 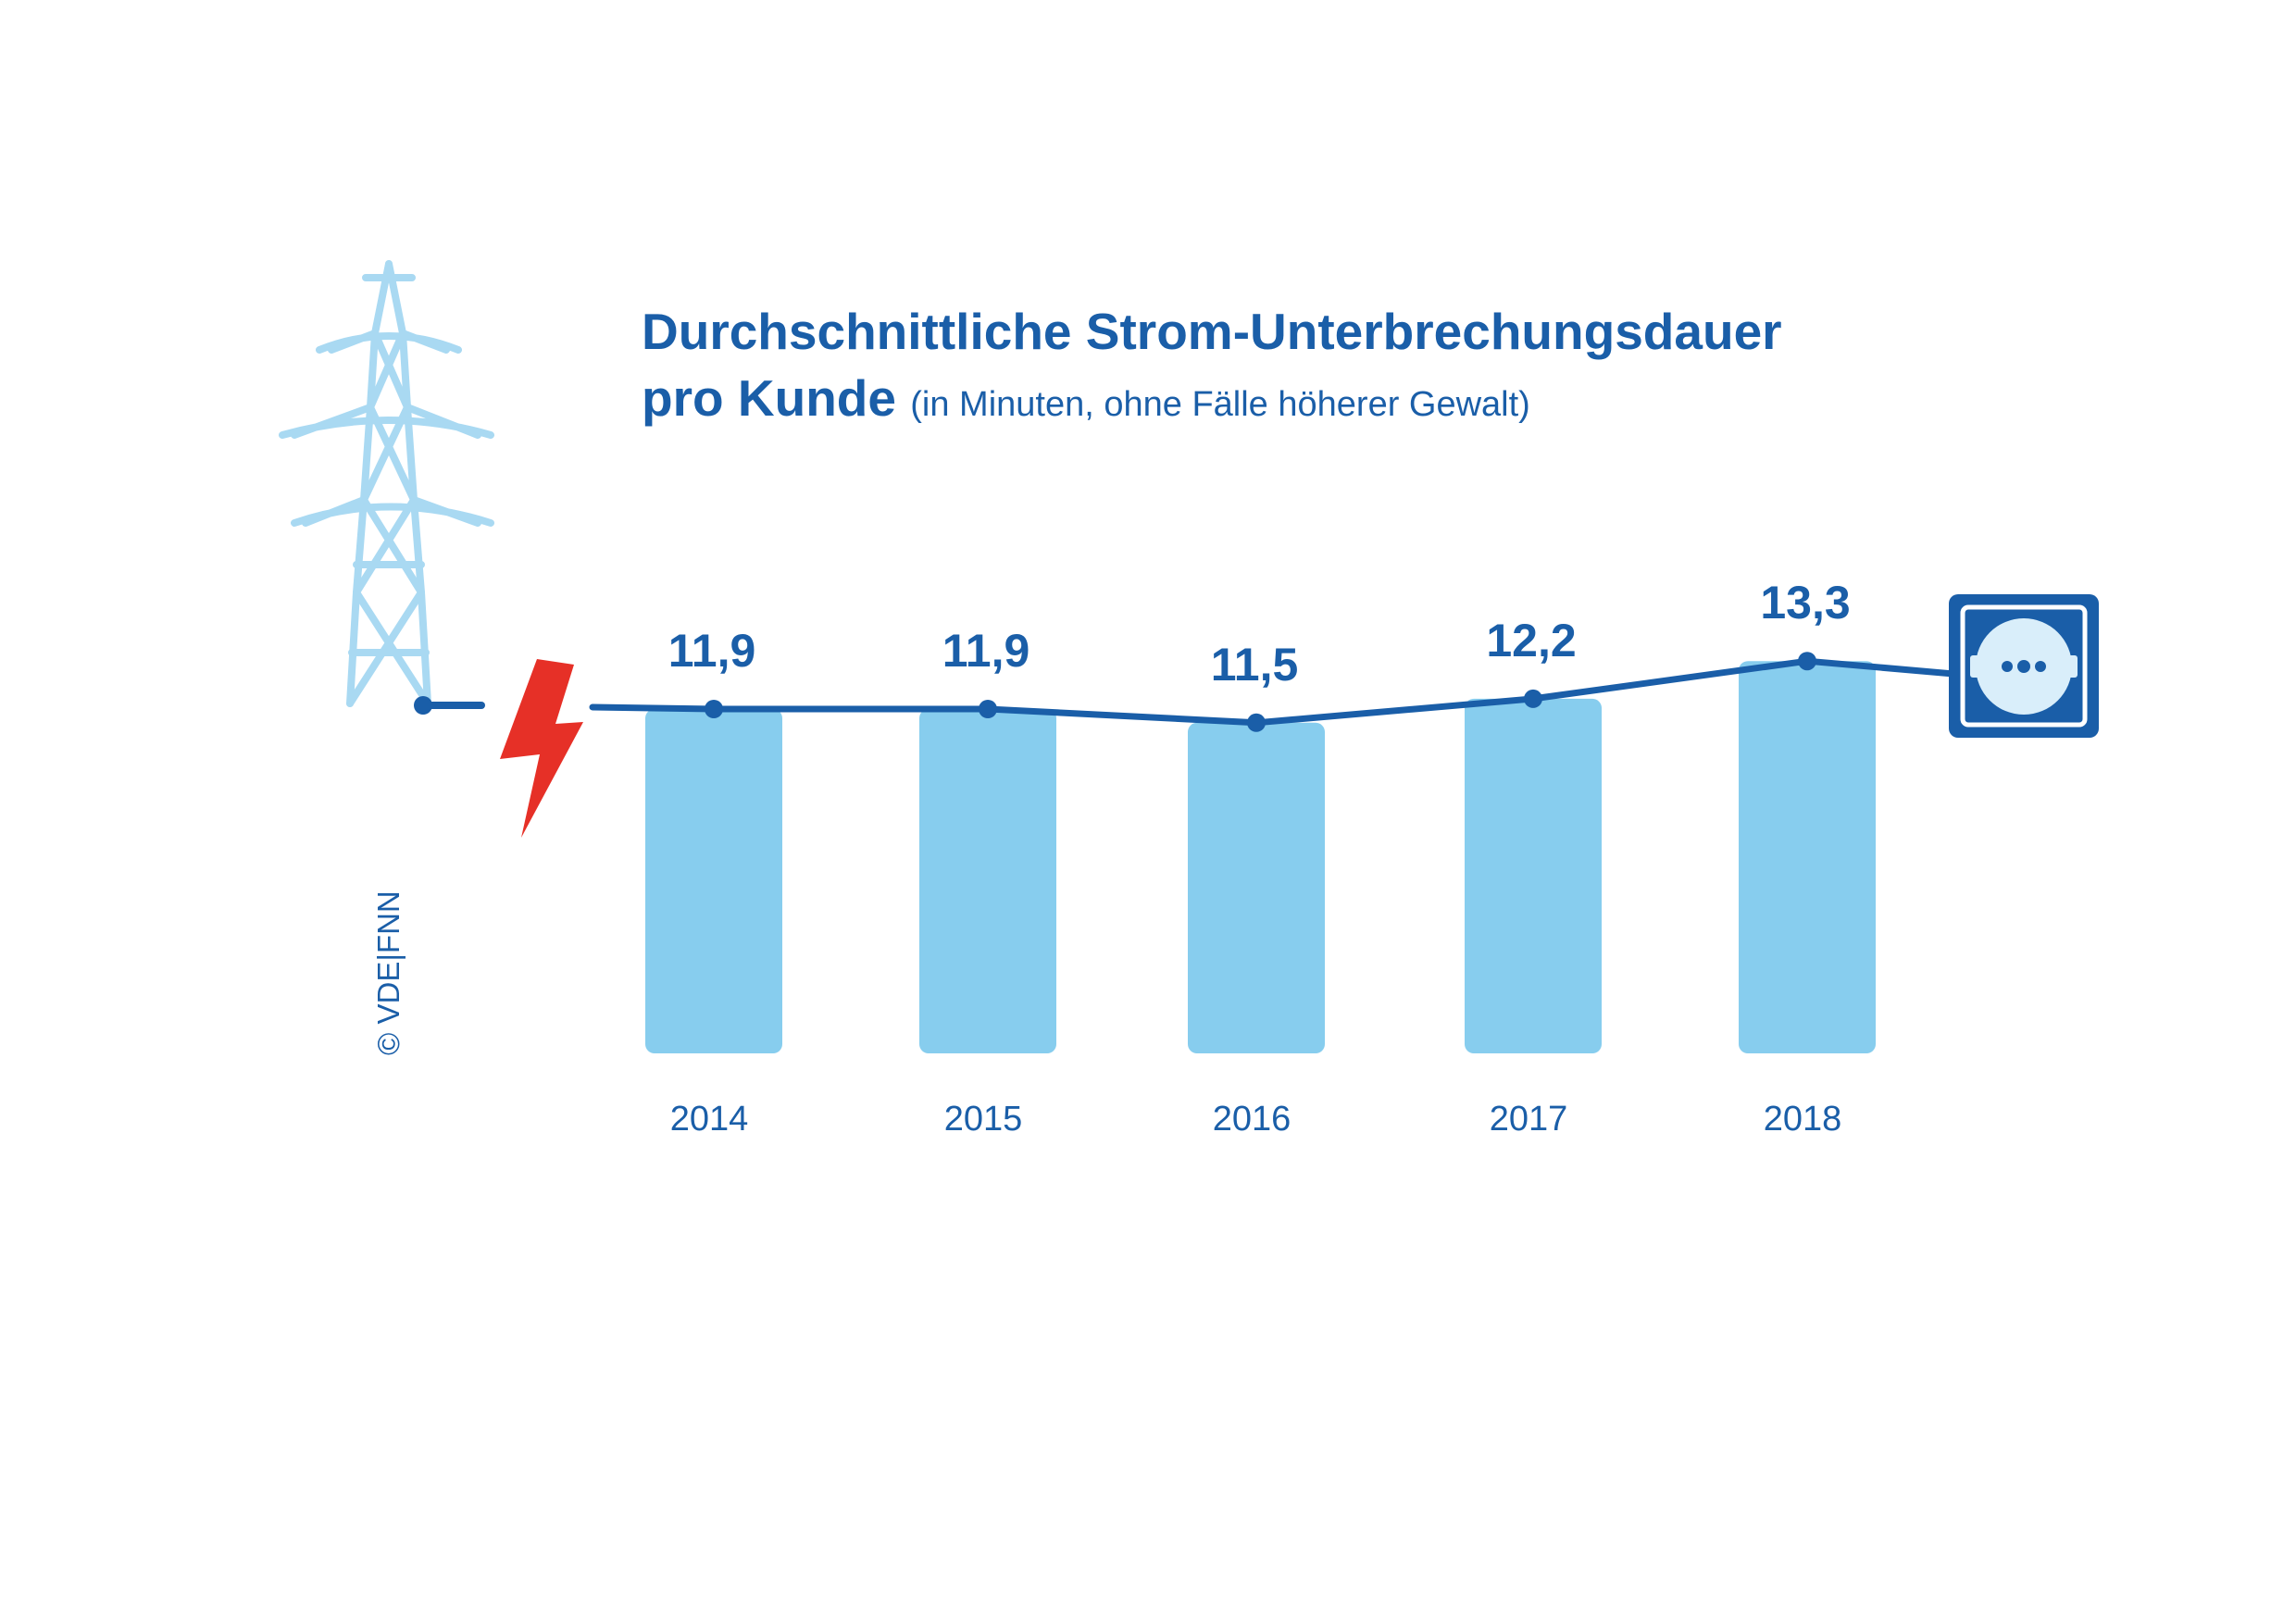 What do you see at coordinates (1220, 404) in the screenshot?
I see `title-subtitle: (in Minuten, ohne Fälle höherer Gewalt)` at bounding box center [1220, 404].